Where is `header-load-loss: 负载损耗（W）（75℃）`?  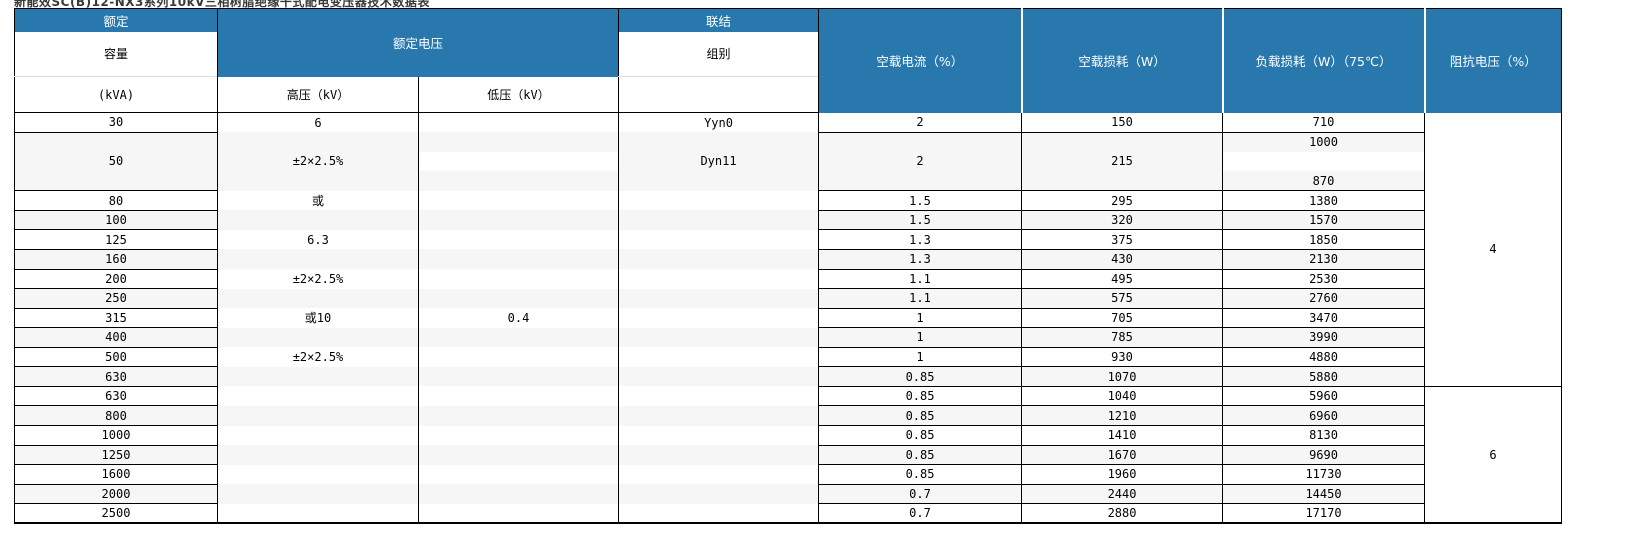
header-load-loss: 负载损耗（W）（75℃） is located at coordinates (1323, 60).